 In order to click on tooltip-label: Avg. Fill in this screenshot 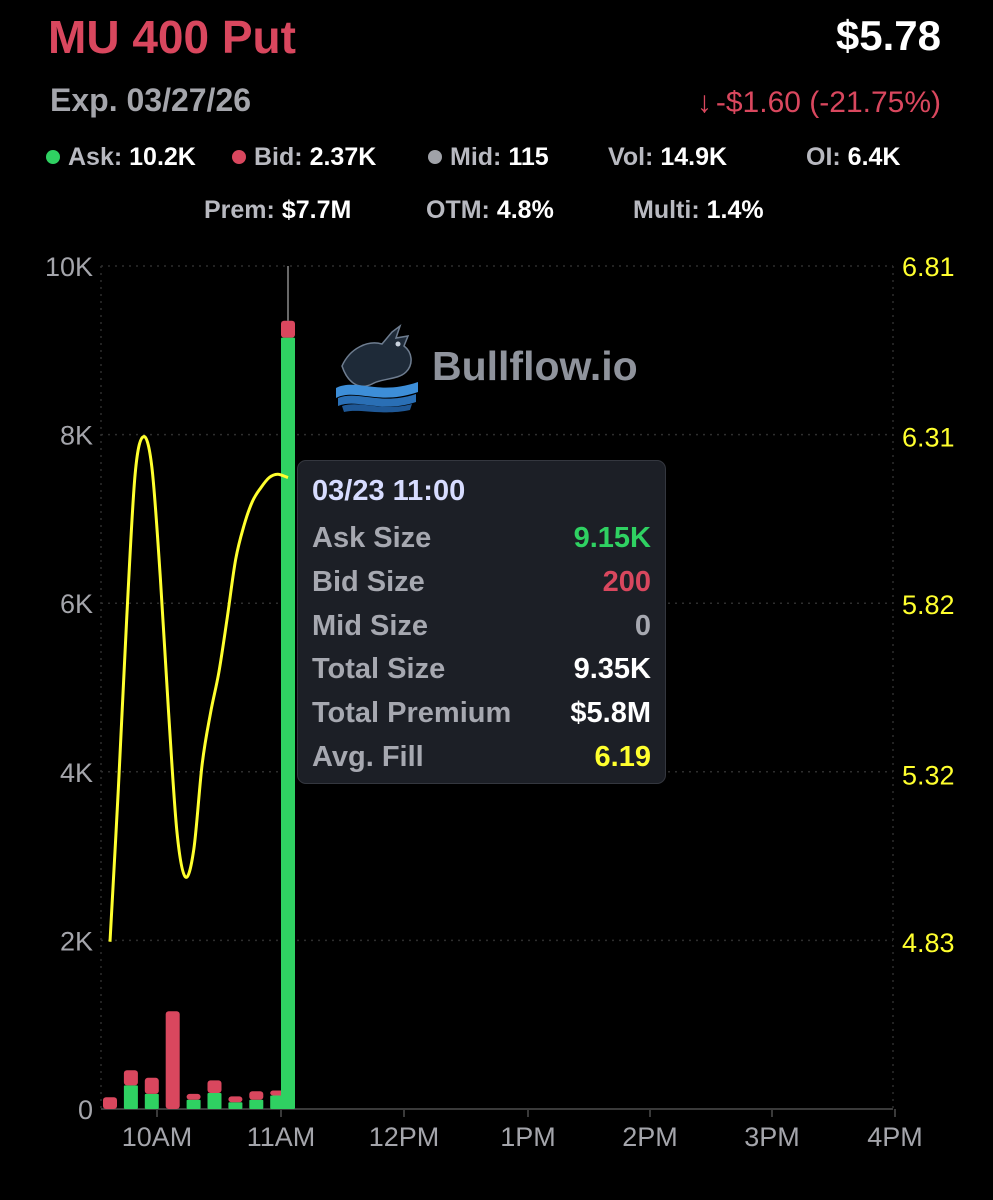, I will do `click(368, 757)`.